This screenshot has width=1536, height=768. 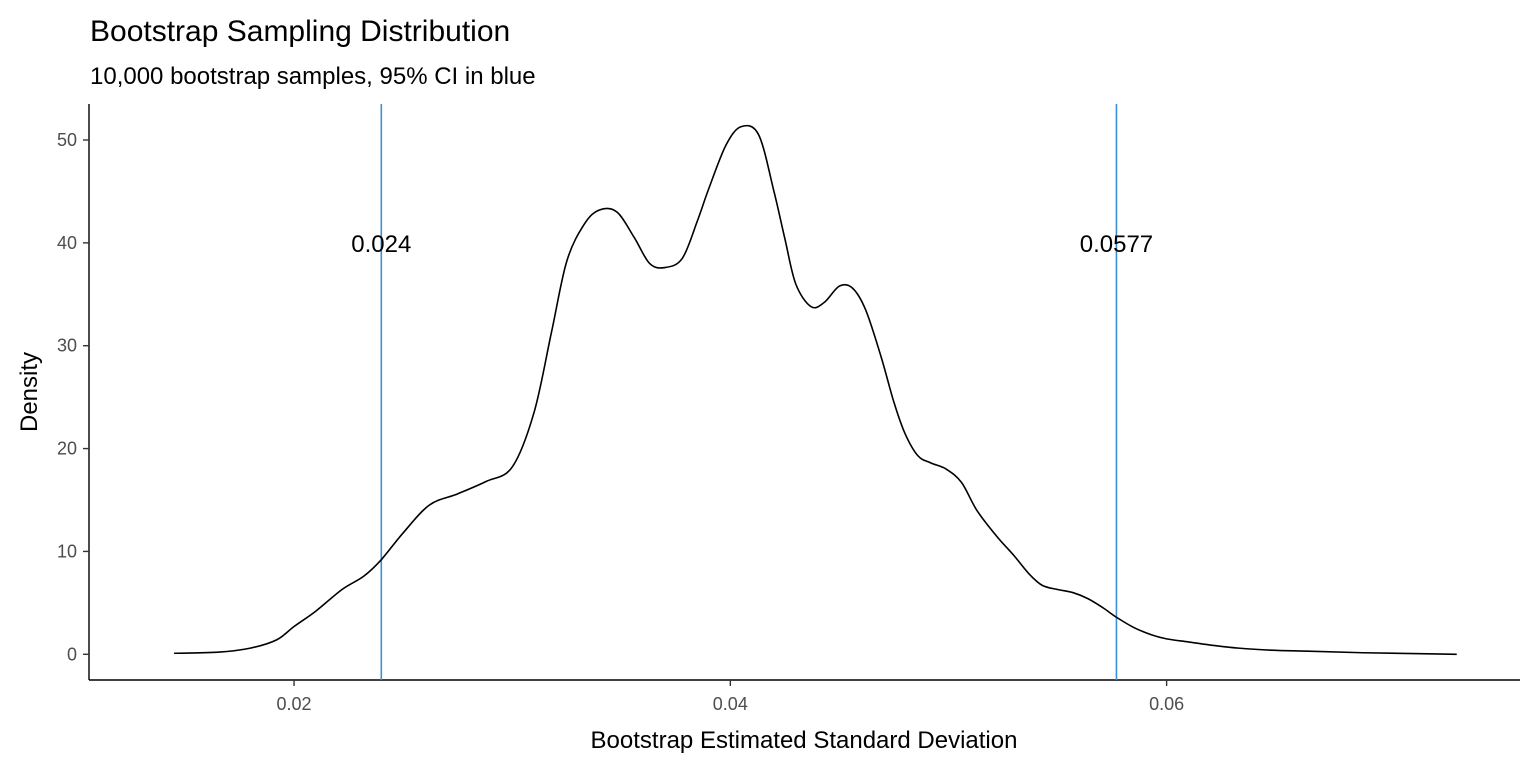 I want to click on chart-title: Bootstrap Sampling Distribution, so click(x=300, y=31).